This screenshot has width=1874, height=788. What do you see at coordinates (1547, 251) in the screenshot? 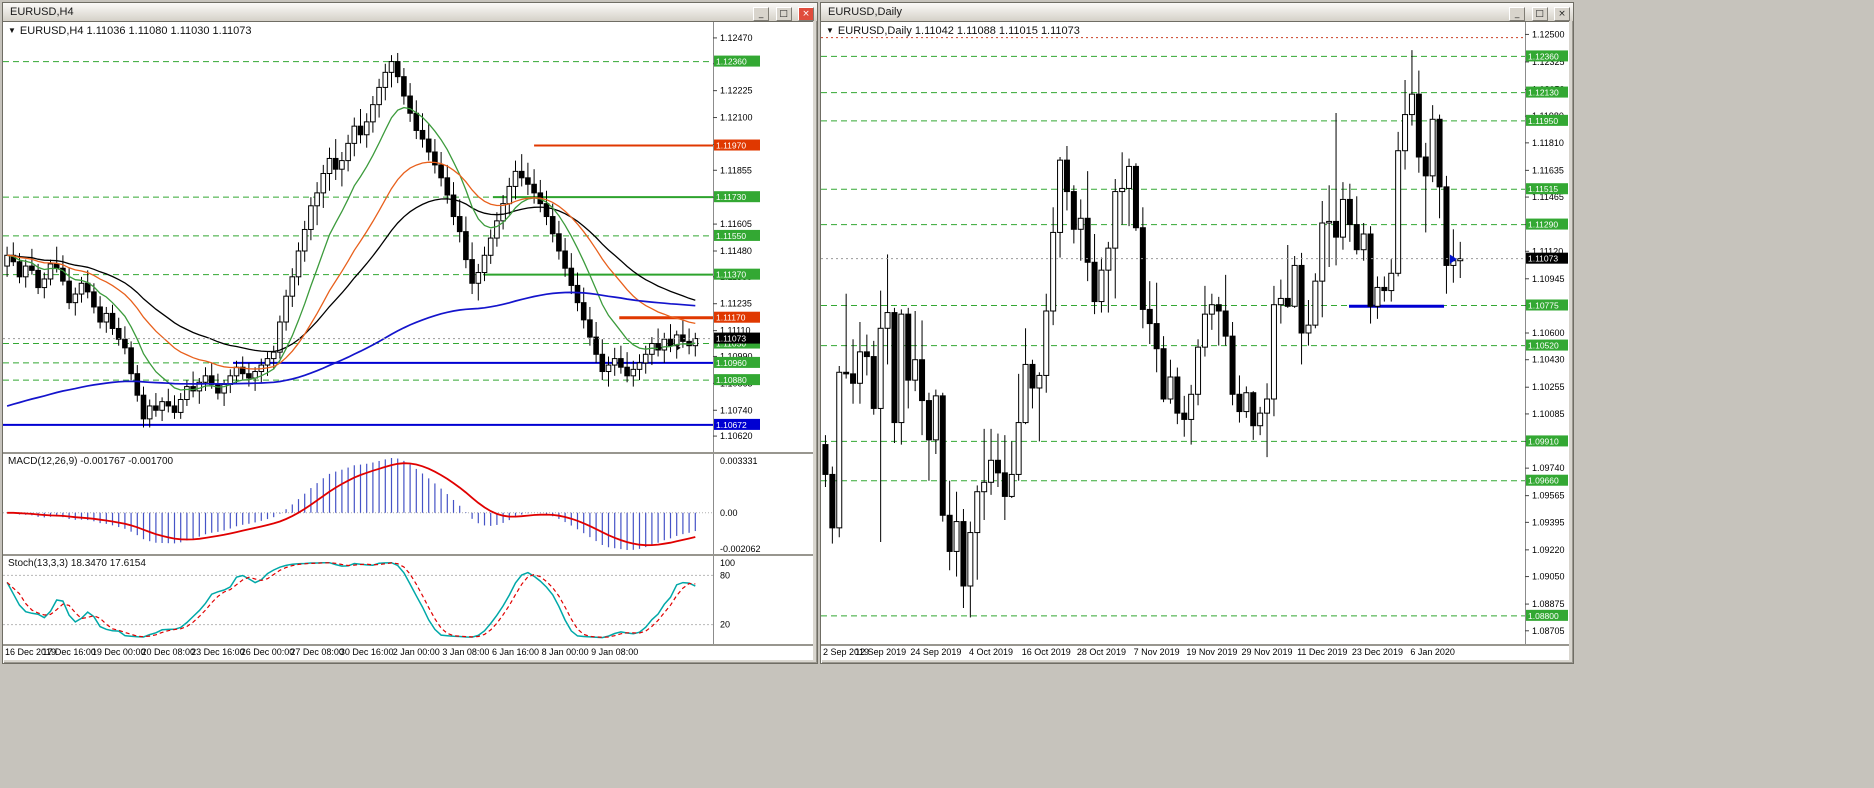
I see `svg-text: 1.11120` at bounding box center [1547, 251].